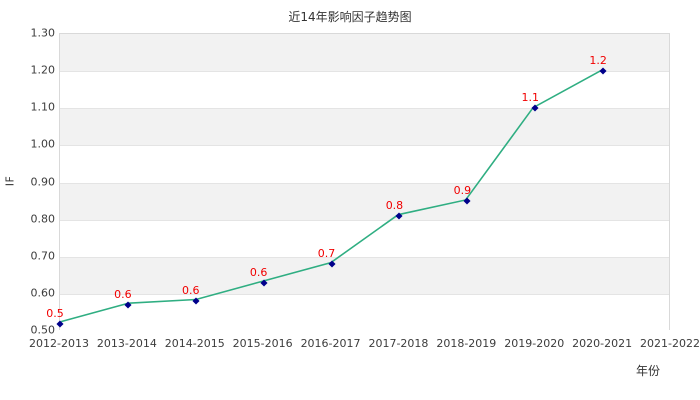 The height and width of the screenshot is (400, 700). What do you see at coordinates (126, 343) in the screenshot?
I see `x-tick-label: 2013-2014` at bounding box center [126, 343].